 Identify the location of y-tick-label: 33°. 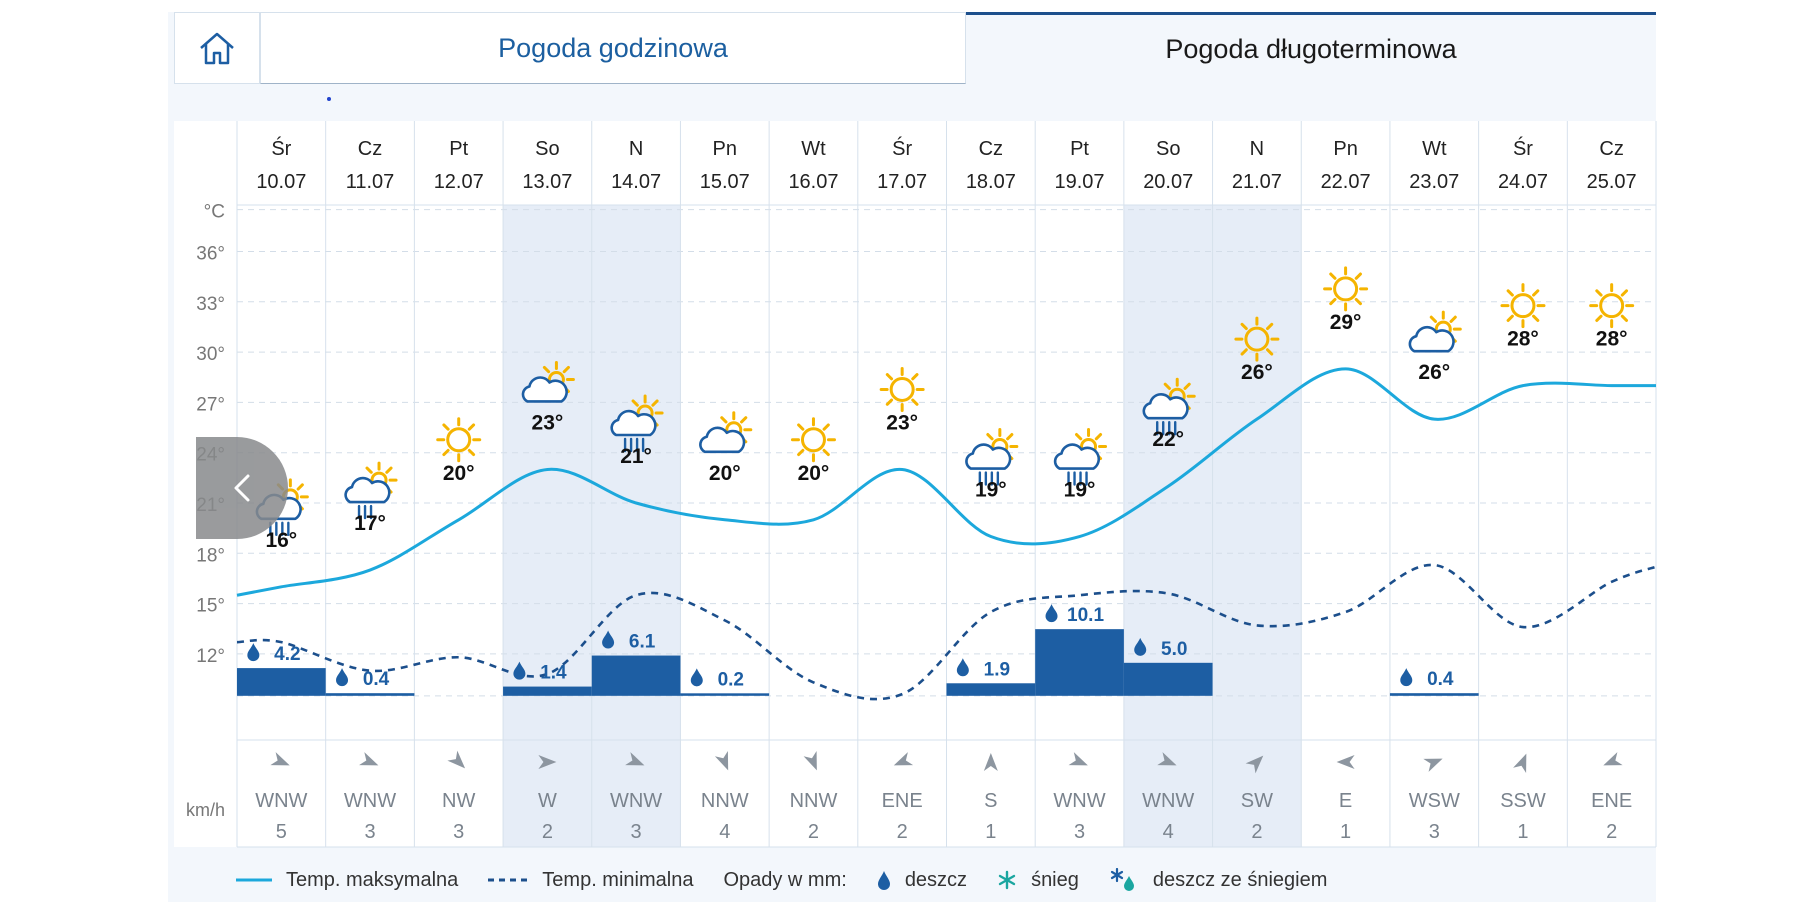
(210, 304).